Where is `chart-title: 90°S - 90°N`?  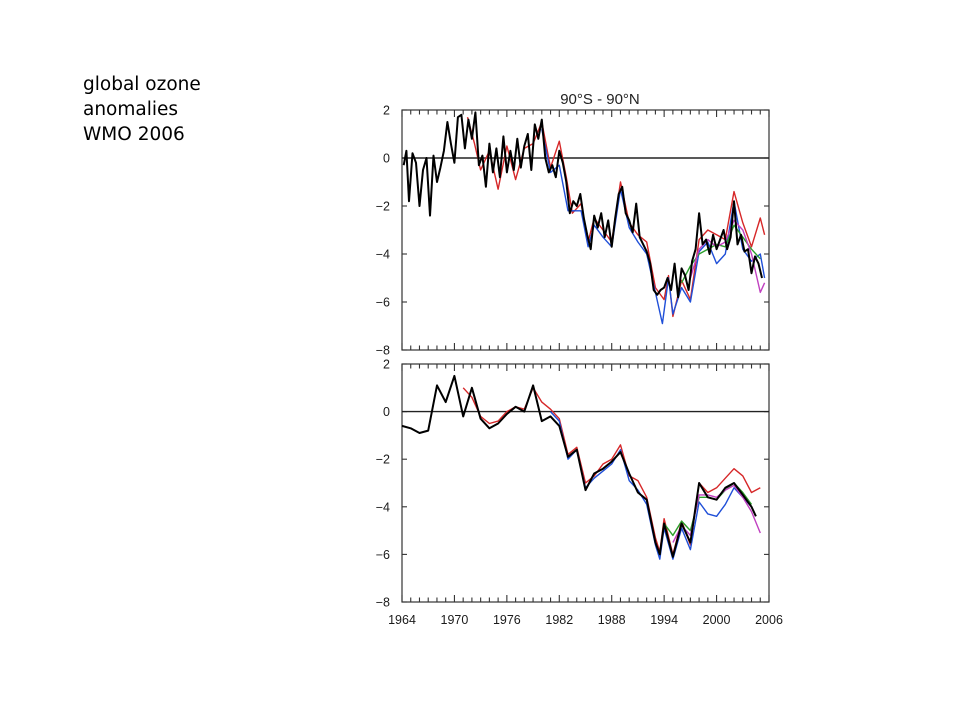 chart-title: 90°S - 90°N is located at coordinates (600, 99).